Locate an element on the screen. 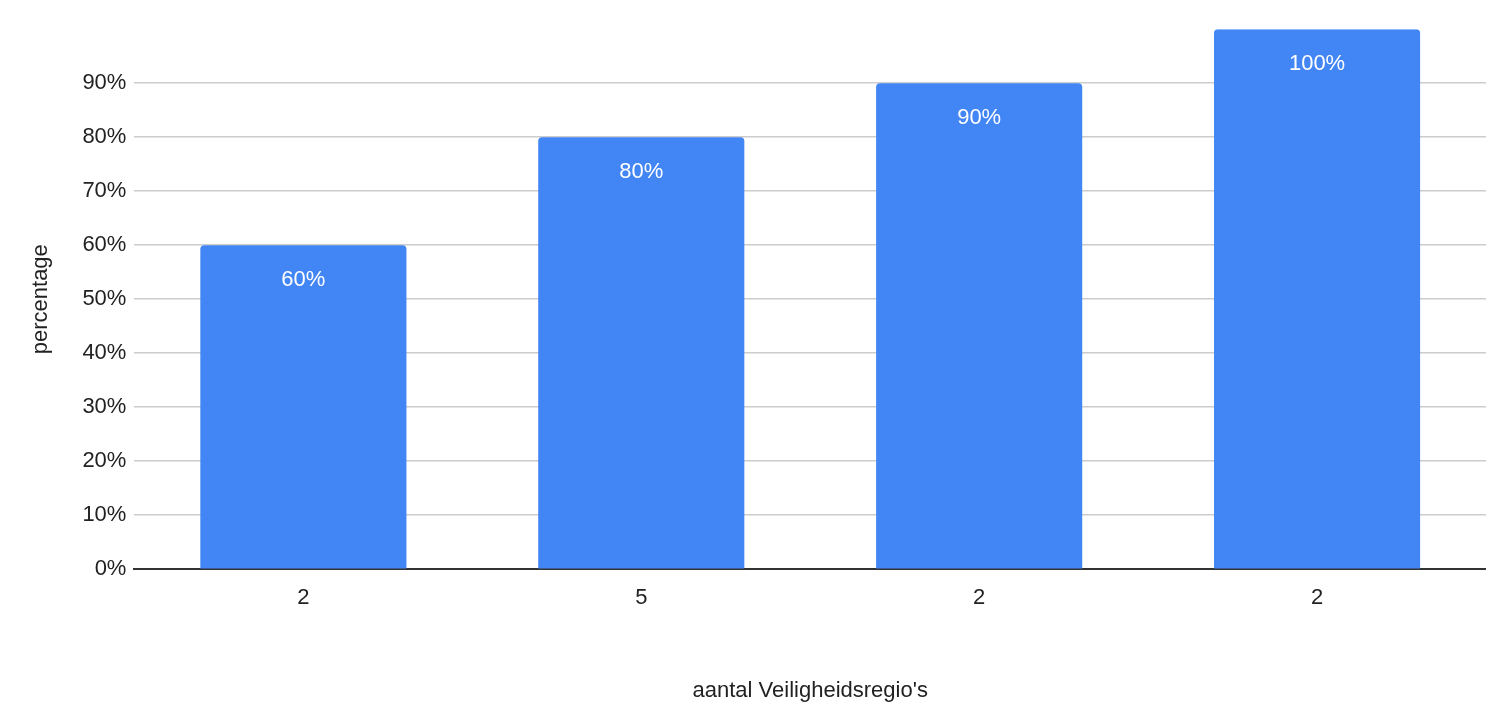 The width and height of the screenshot is (1494, 717). x-axis-title: aantal Veiligheidsregio's is located at coordinates (810, 689).